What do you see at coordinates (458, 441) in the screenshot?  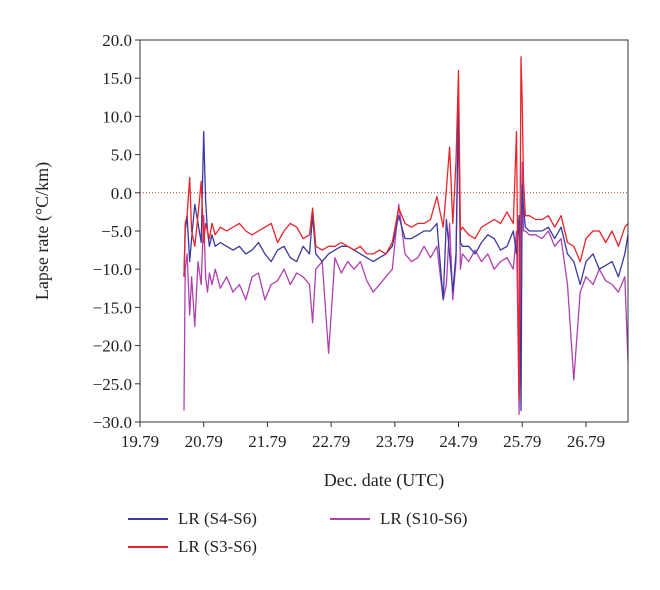 I see `x-tick-label: 24.79` at bounding box center [458, 441].